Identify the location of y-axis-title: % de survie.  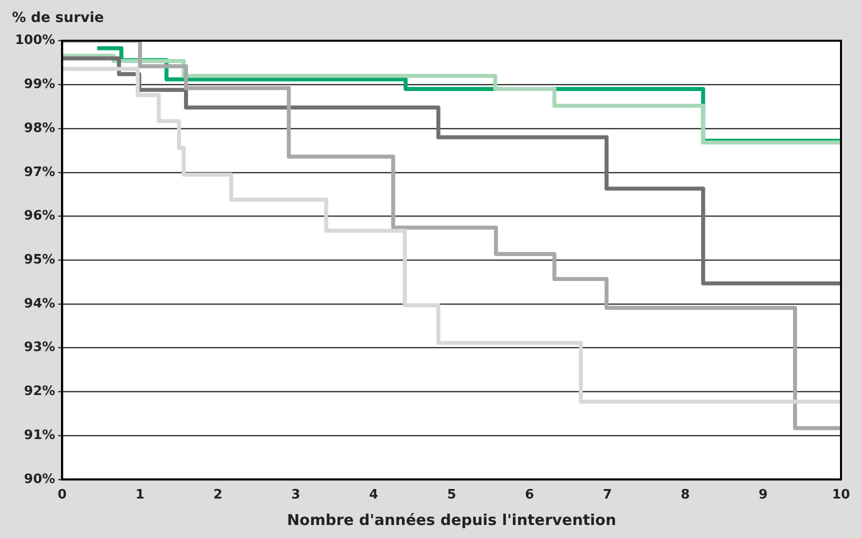
(58, 18).